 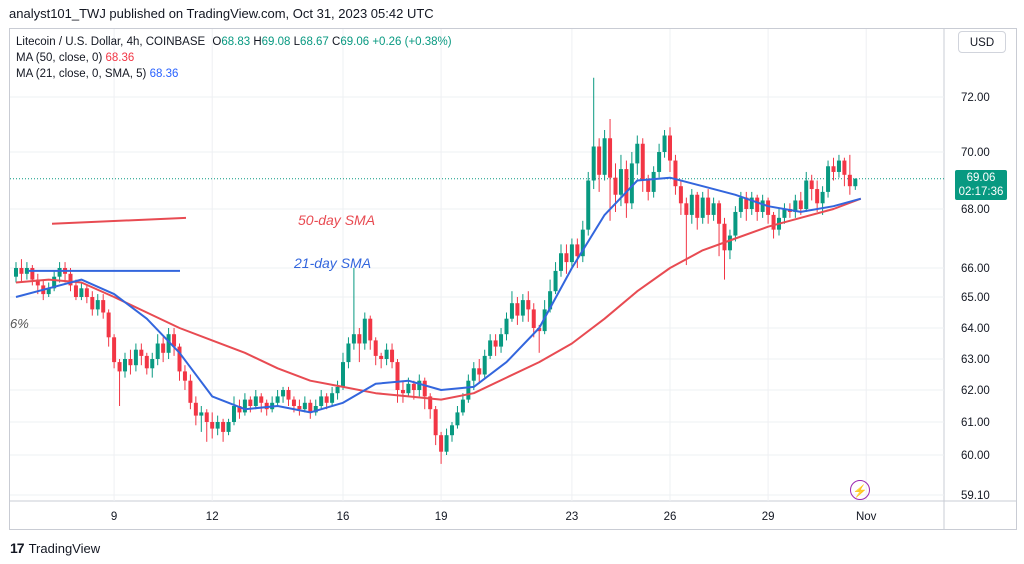 I want to click on x-tick-label: 26, so click(x=670, y=517).